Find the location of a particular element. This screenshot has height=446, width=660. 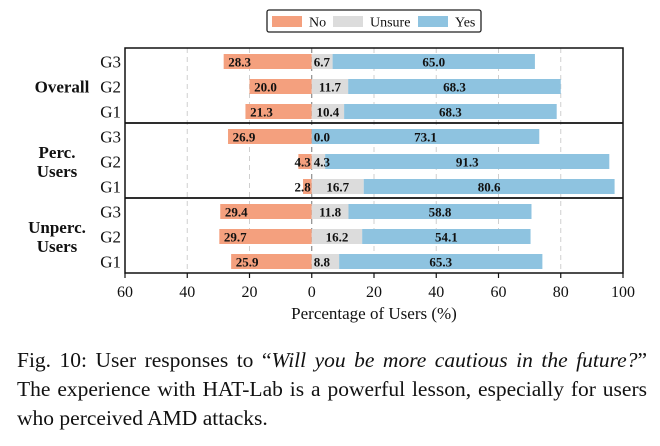

x-tick-label: 80 is located at coordinates (561, 292).